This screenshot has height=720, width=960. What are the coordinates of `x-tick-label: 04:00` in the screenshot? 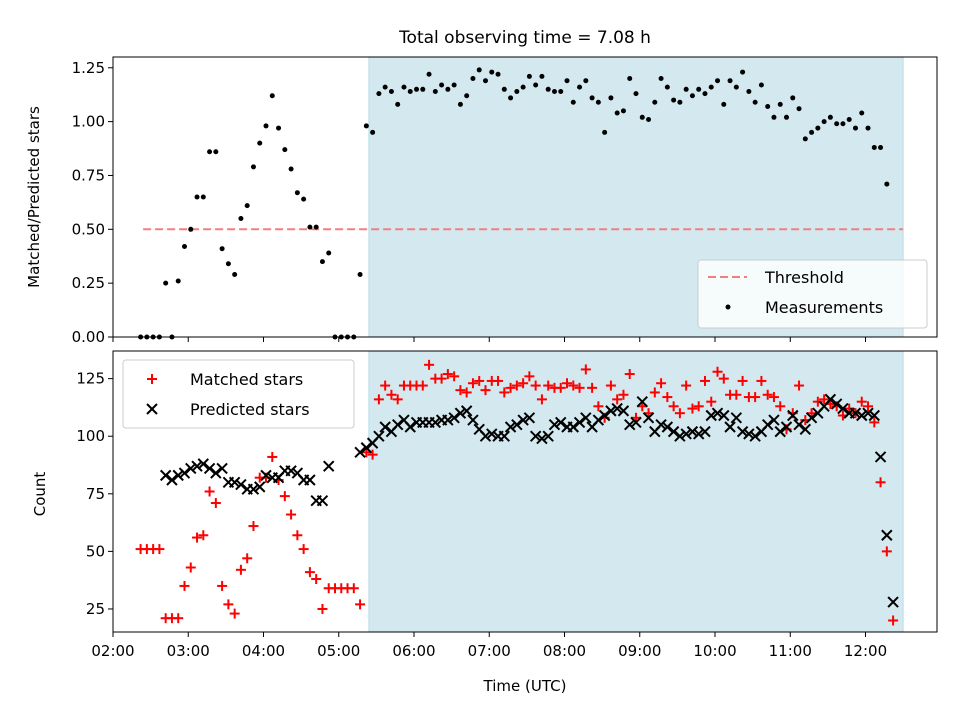 It's located at (263, 651).